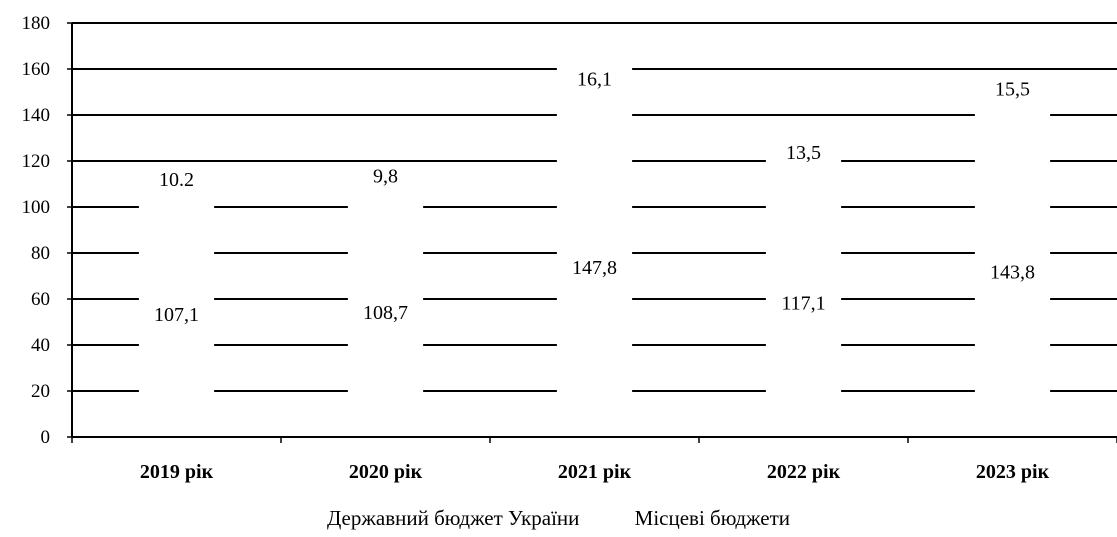 The image size is (1117, 537). Describe the element at coordinates (177, 472) in the screenshot. I see `x-tick-label: 2019 рік` at that location.